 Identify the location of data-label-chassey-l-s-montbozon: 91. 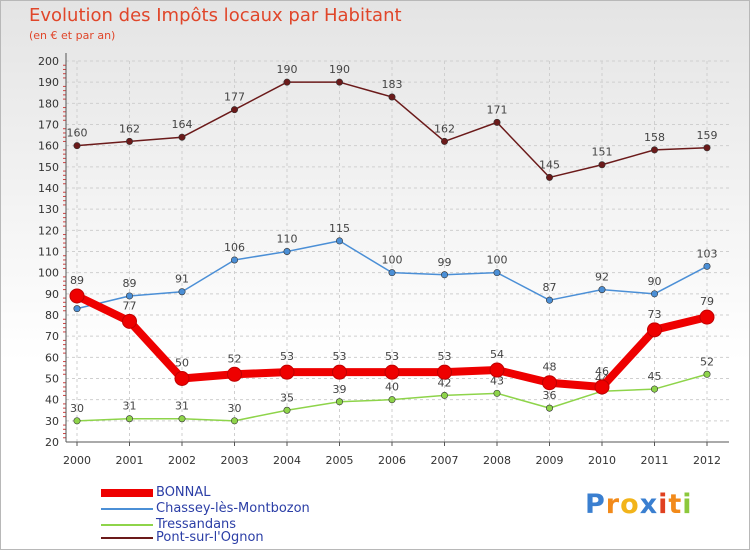
(182, 279).